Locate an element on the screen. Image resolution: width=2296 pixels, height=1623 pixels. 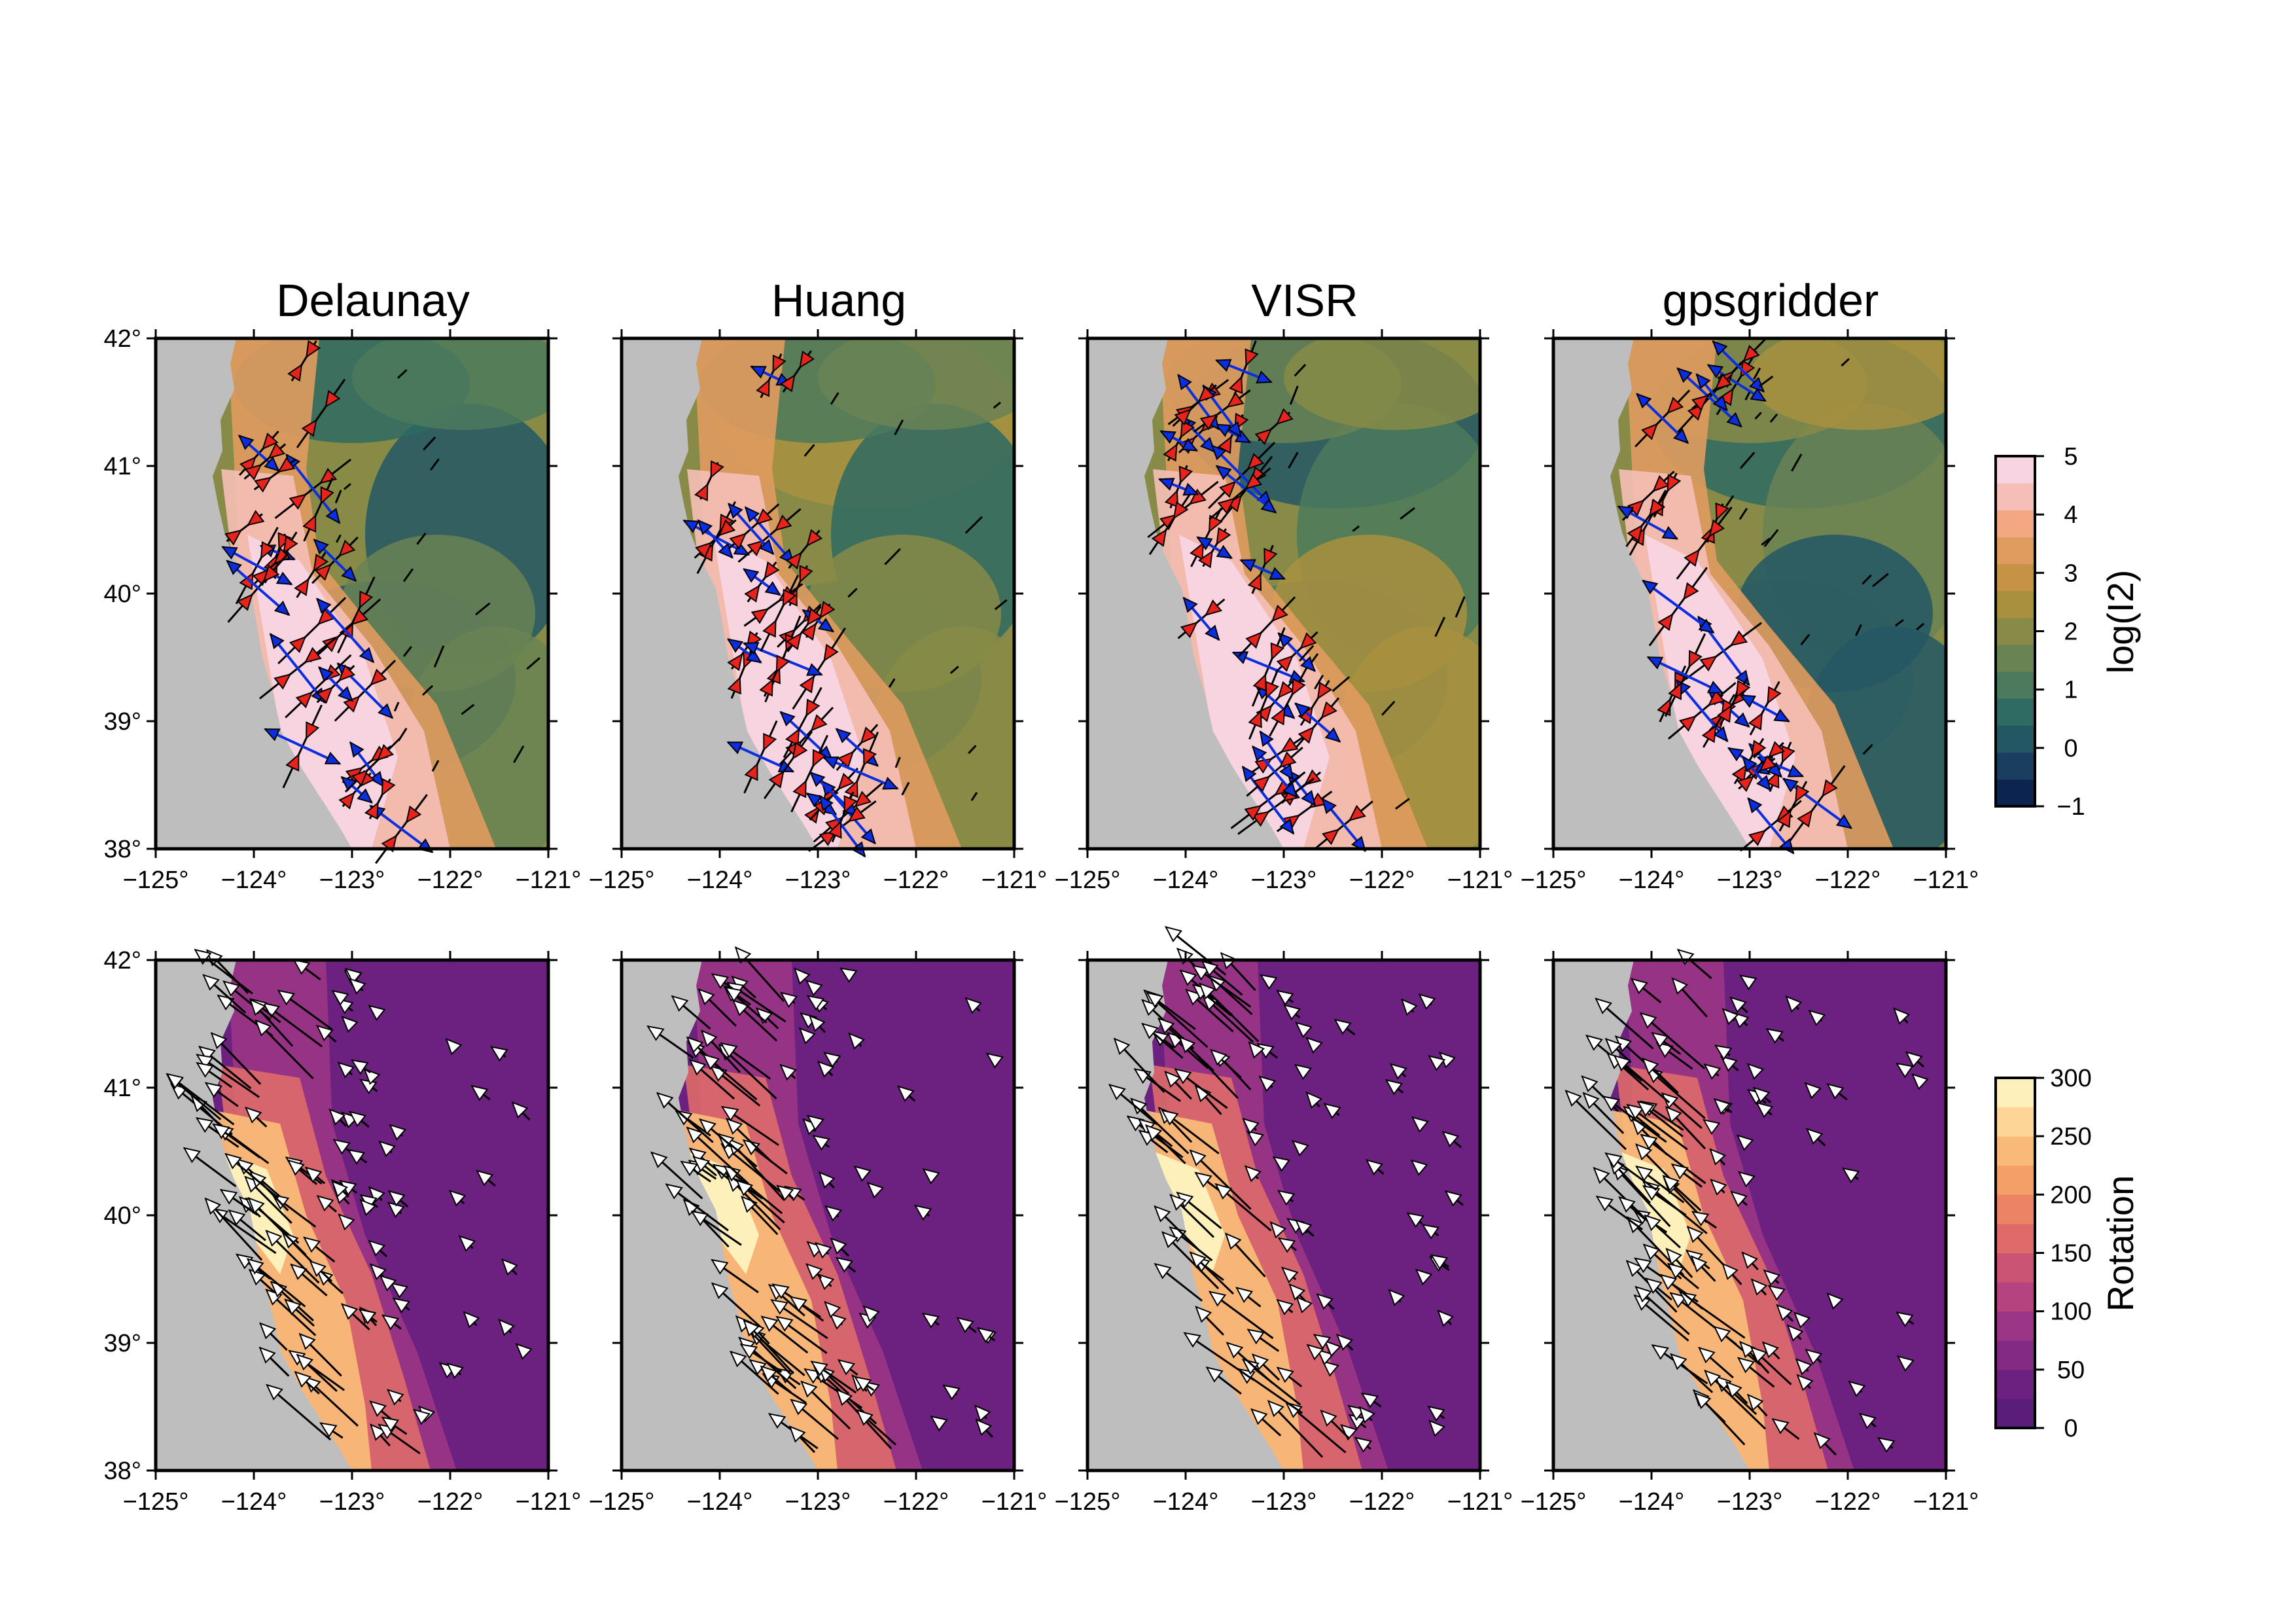
colorbar-tick-label: 2 is located at coordinates (2070, 632).